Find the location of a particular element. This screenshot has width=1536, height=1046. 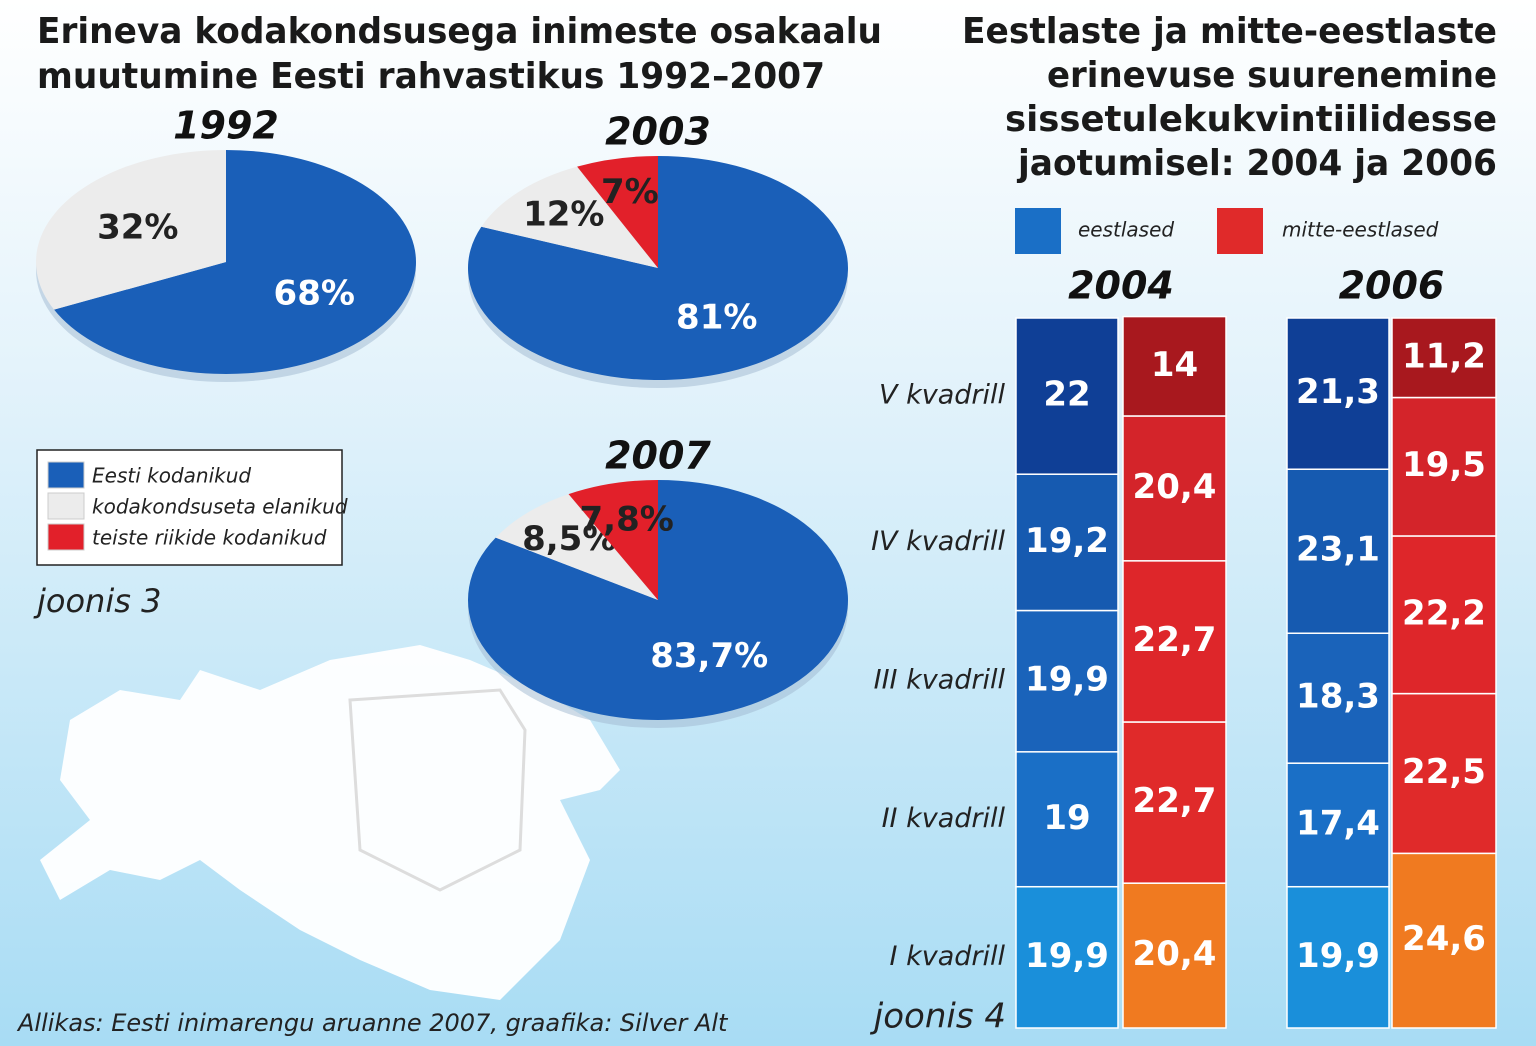

pie-value-label: 7,8% is located at coordinates (627, 519).